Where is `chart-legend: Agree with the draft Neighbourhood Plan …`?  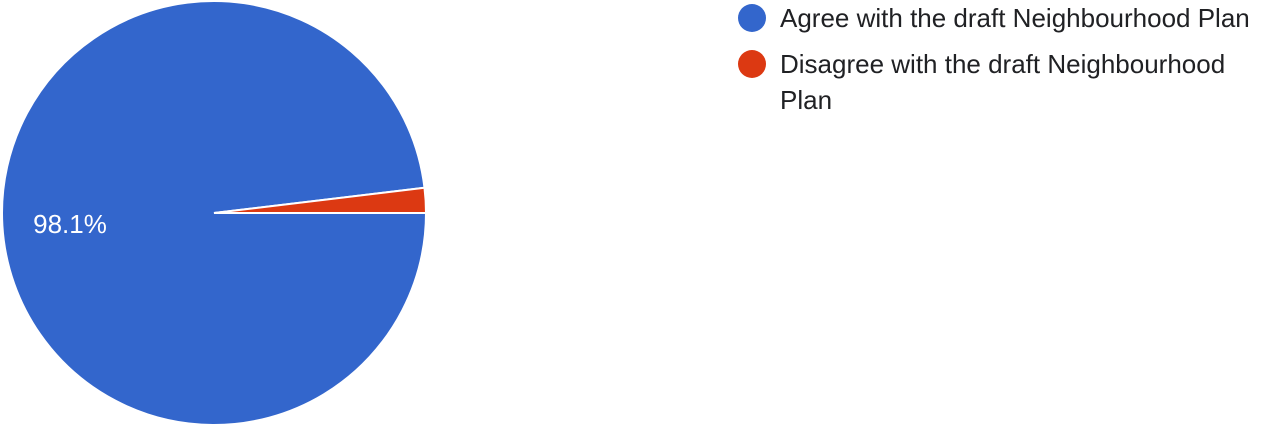
chart-legend: Agree with the draft Neighbourhood Plan … is located at coordinates (998, 64).